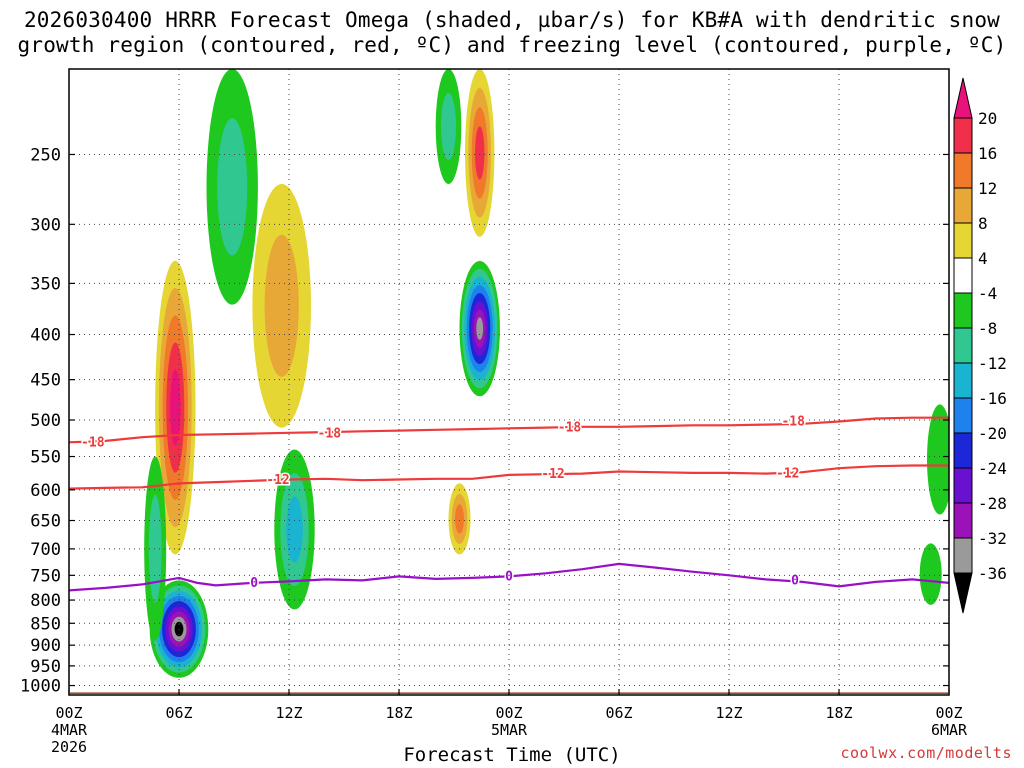  What do you see at coordinates (45, 667) in the screenshot?
I see `y-tick-label: 950` at bounding box center [45, 667].